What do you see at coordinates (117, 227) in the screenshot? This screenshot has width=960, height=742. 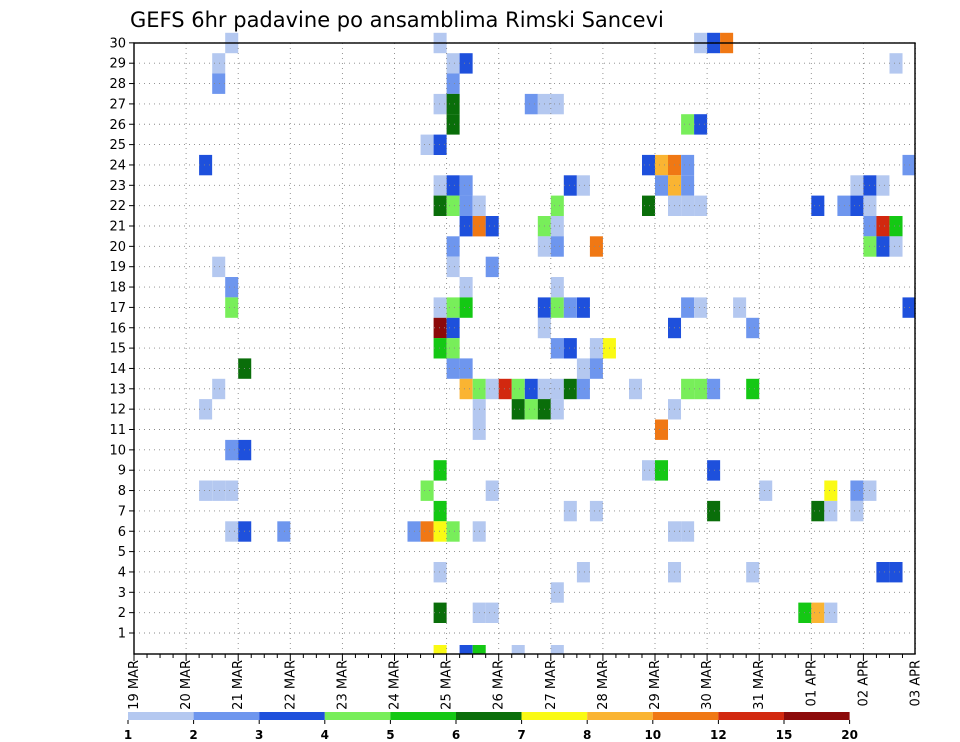 I see `y-tick-label: 21` at bounding box center [117, 227].